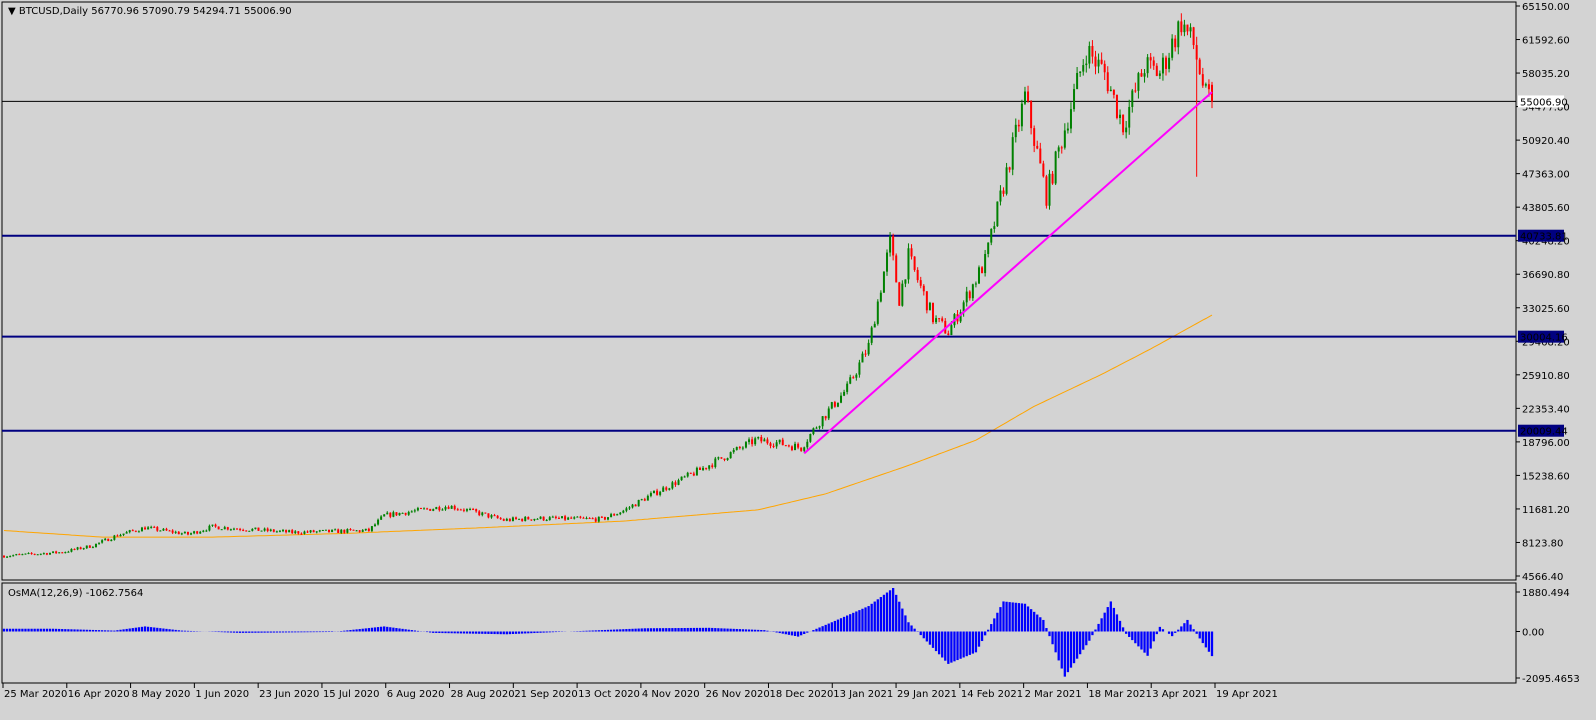 The image size is (1596, 720). Describe the element at coordinates (1119, 694) in the screenshot. I see `x-tick-label: 18 Mar 2021` at that location.